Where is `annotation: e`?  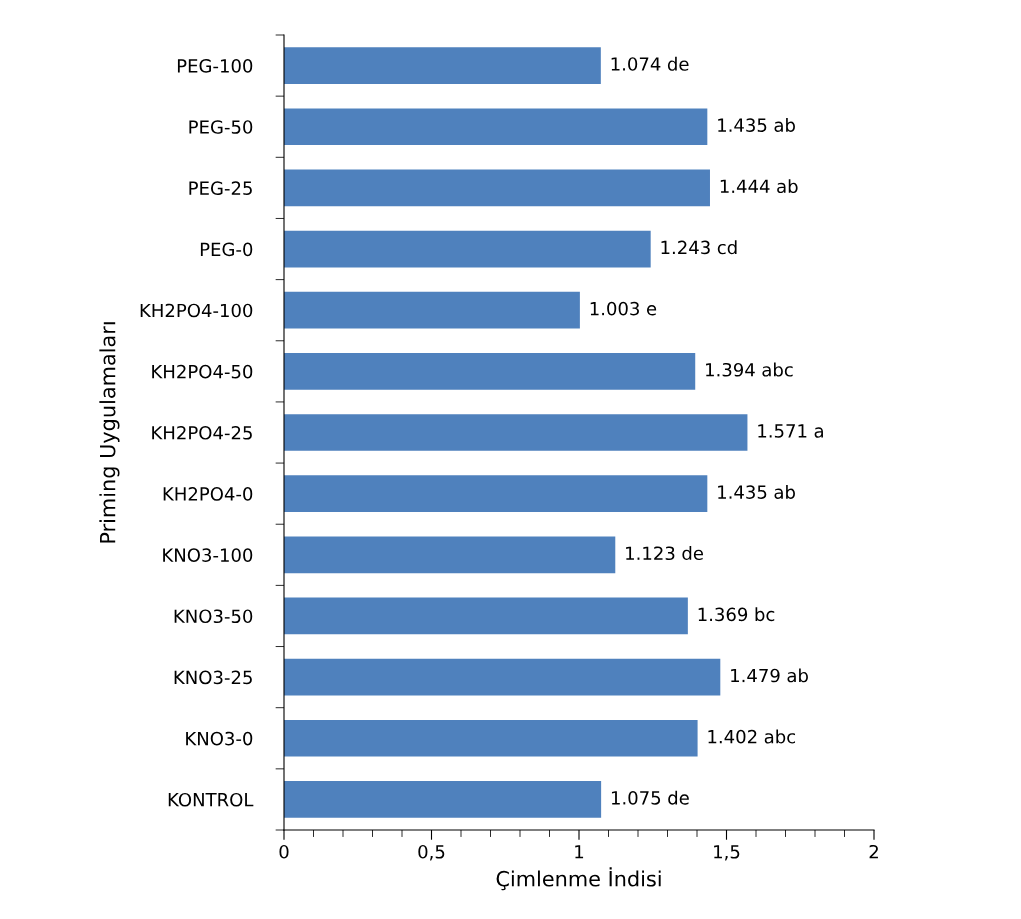 annotation: e is located at coordinates (651, 310).